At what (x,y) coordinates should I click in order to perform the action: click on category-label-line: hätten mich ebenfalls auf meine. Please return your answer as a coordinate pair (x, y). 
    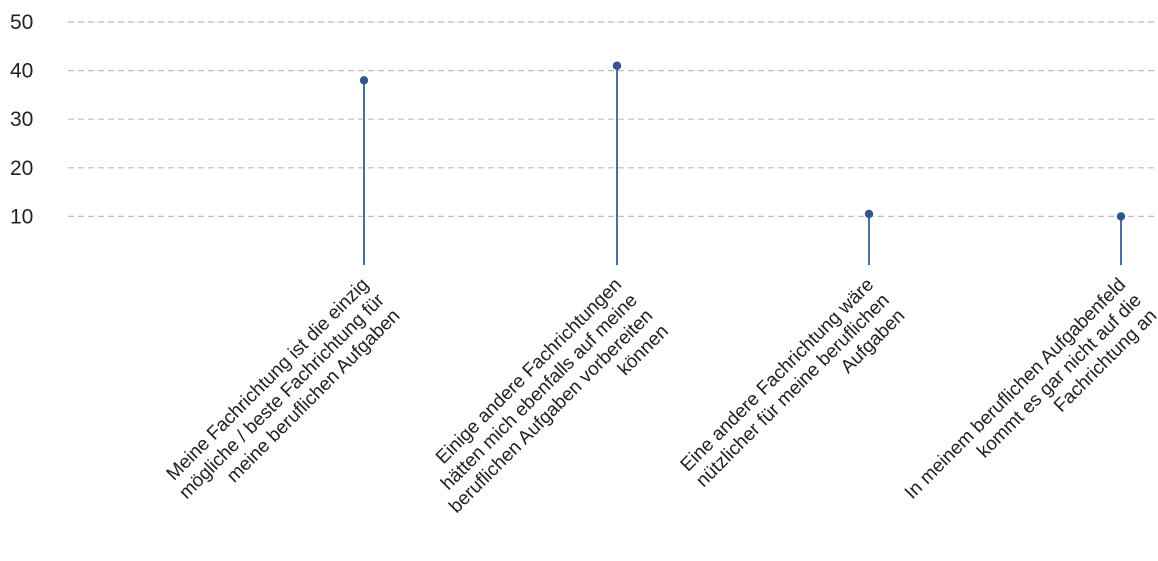
    Looking at the image, I should click on (539, 392).